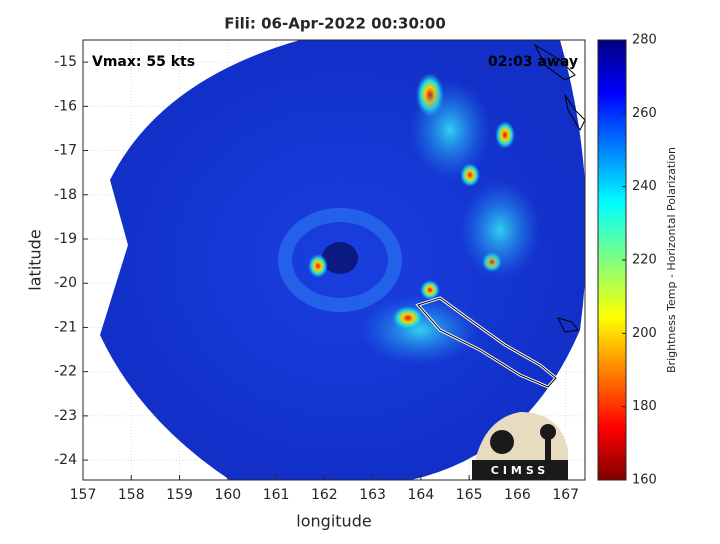 This screenshot has width=720, height=544. I want to click on colorbar-tick-label: 200, so click(644, 333).